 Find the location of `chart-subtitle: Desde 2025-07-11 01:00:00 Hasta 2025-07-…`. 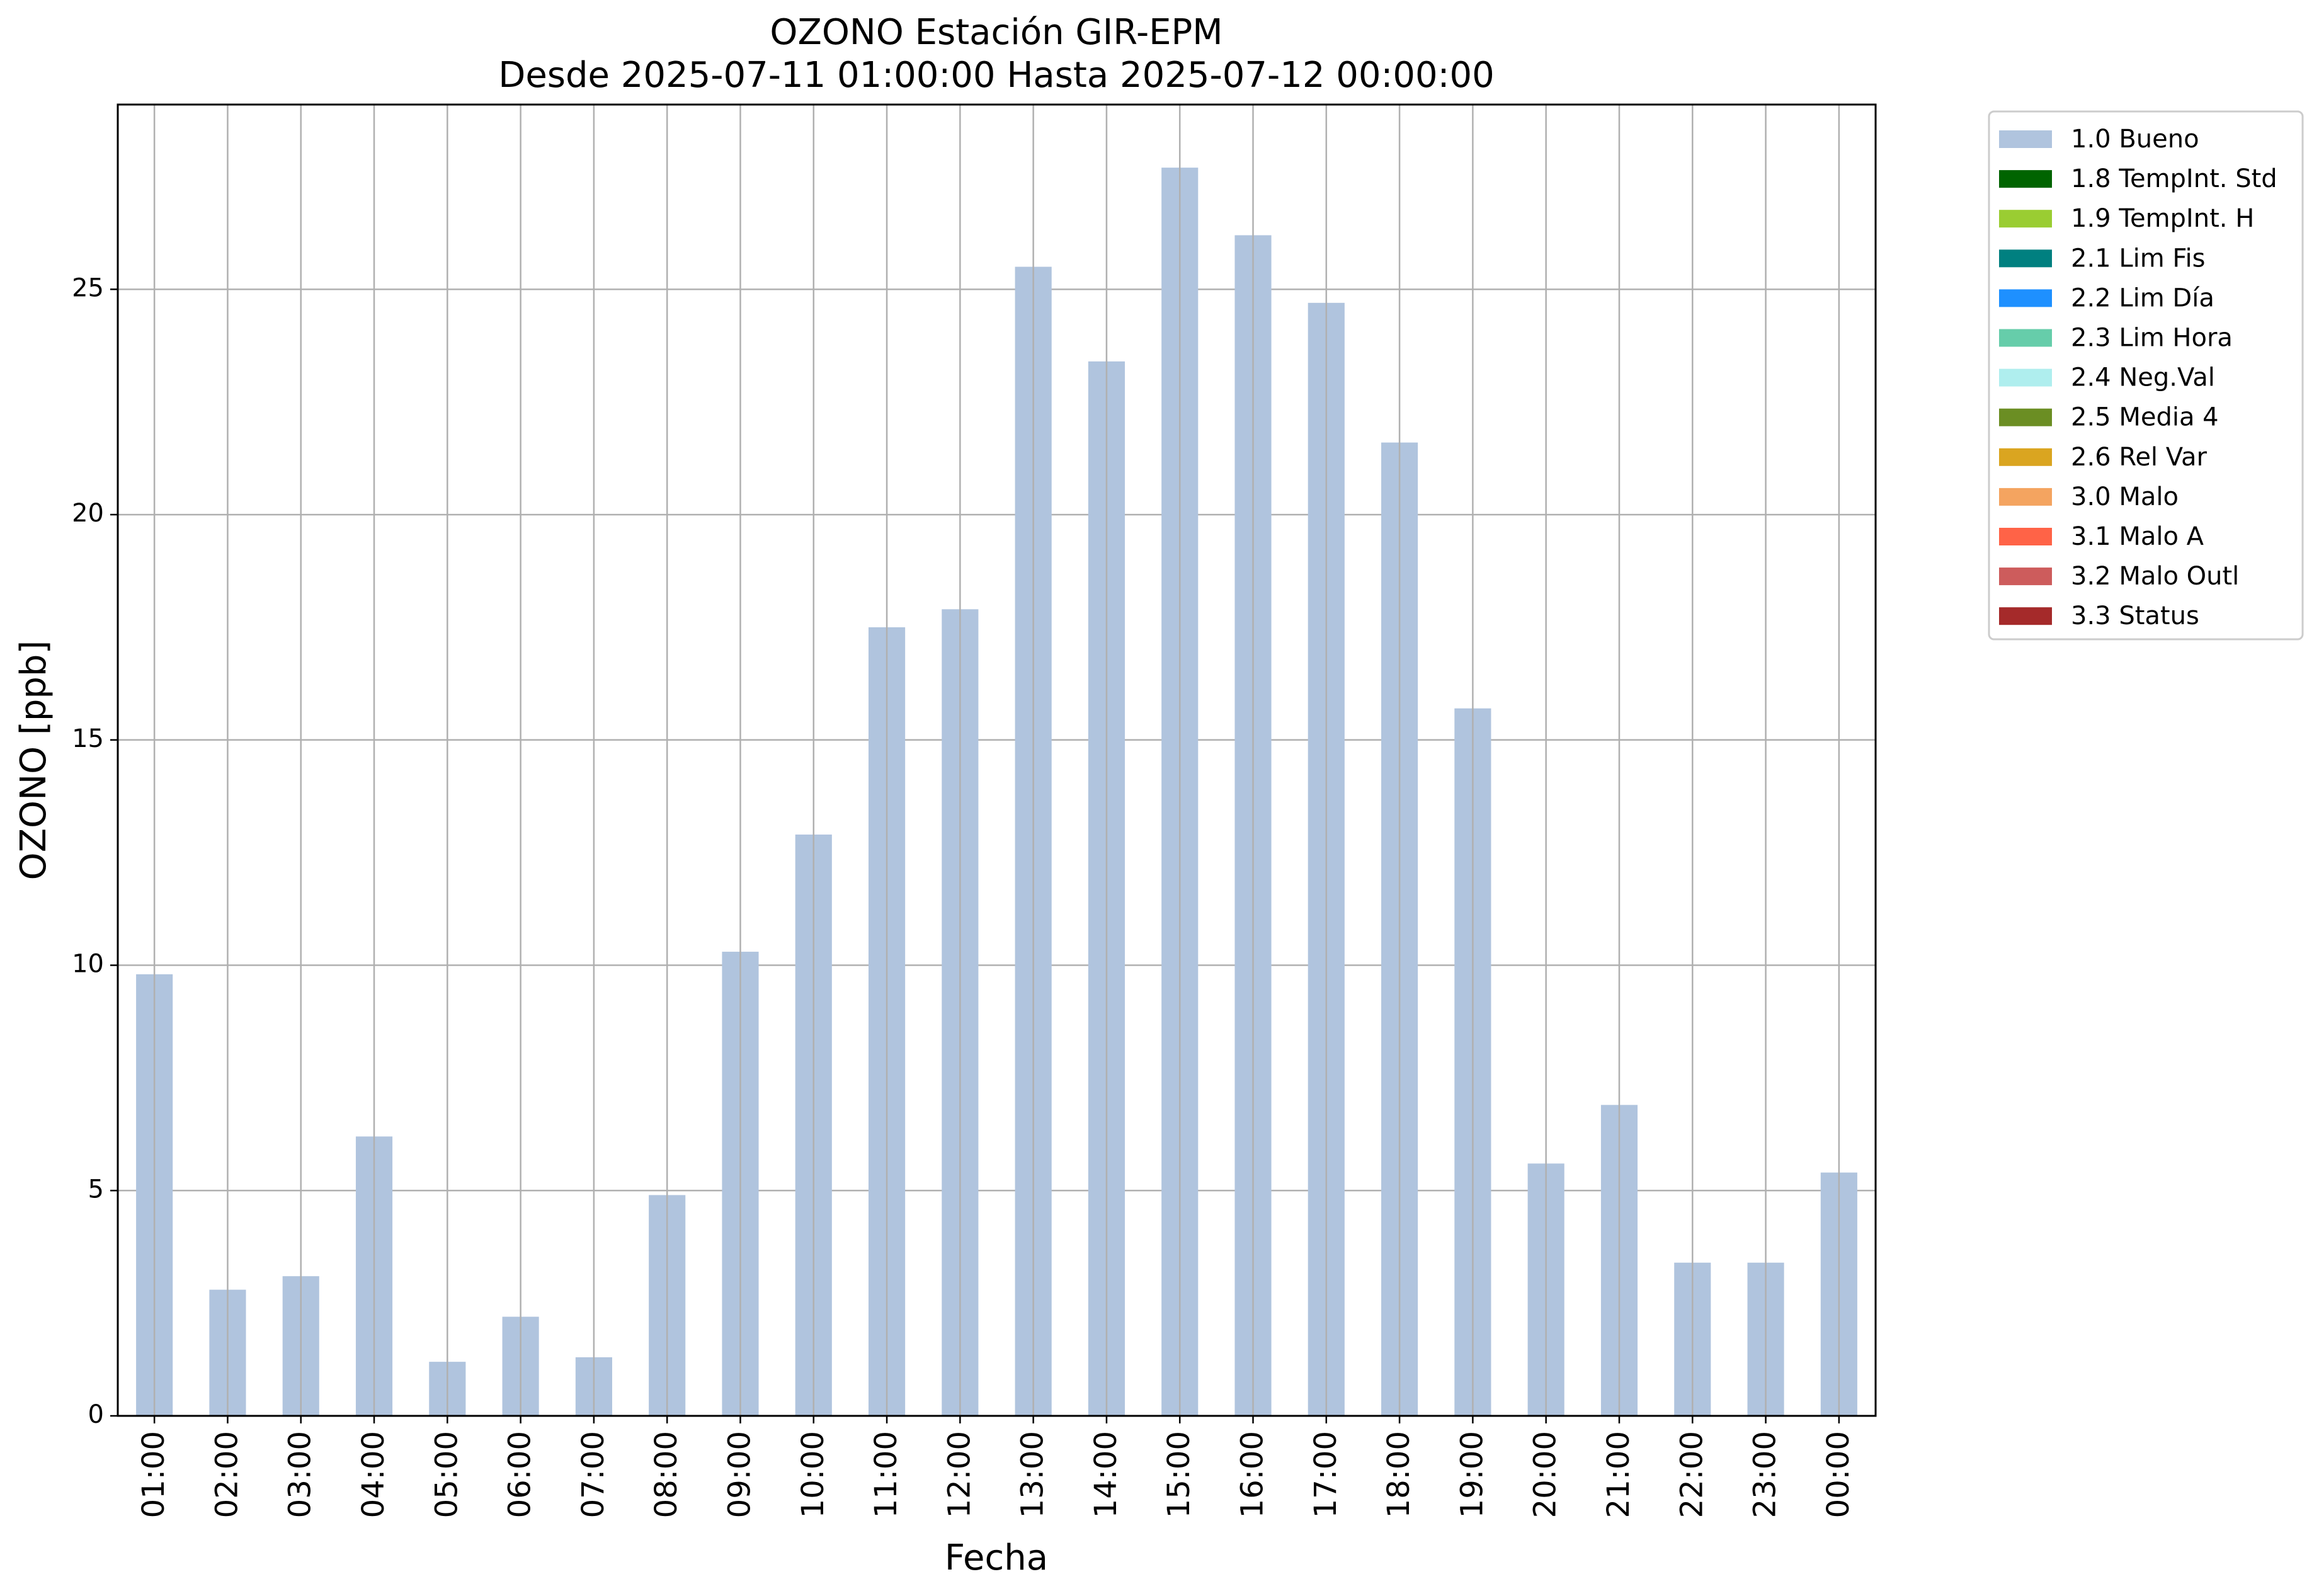

chart-subtitle: Desde 2025-07-11 01:00:00 Hasta 2025-07-… is located at coordinates (996, 75).